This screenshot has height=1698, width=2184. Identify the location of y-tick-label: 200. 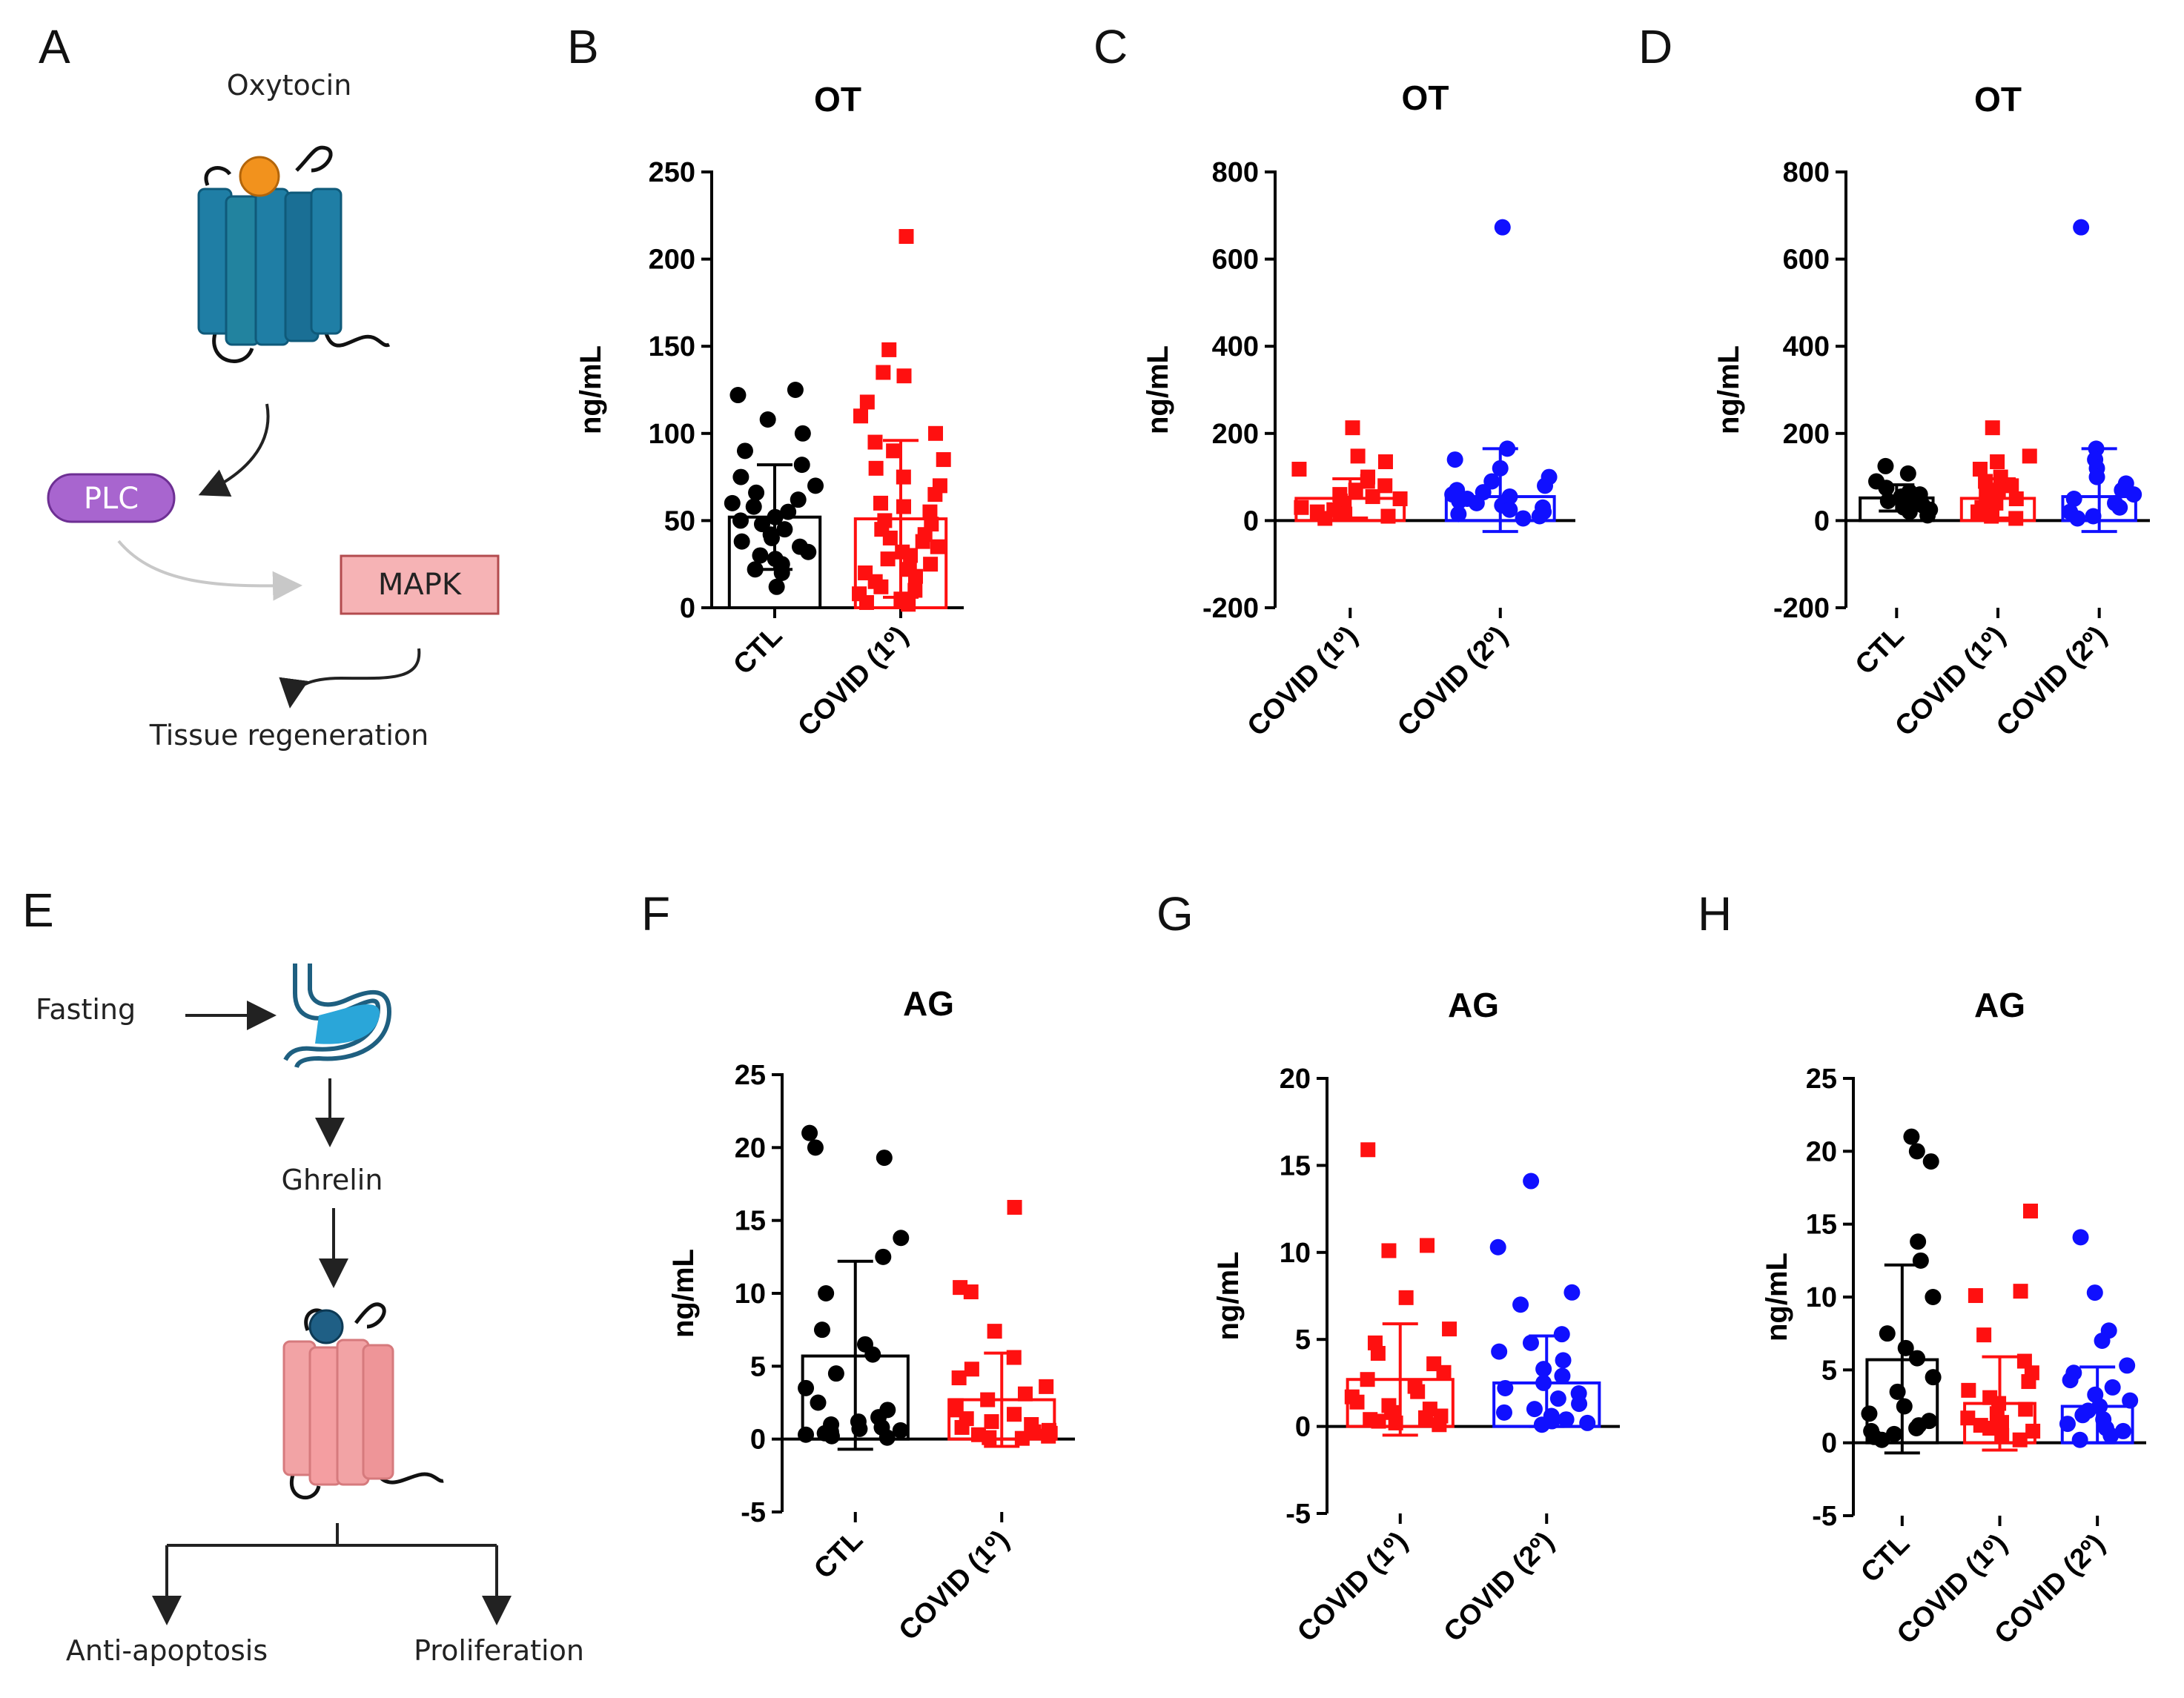
(1807, 434).